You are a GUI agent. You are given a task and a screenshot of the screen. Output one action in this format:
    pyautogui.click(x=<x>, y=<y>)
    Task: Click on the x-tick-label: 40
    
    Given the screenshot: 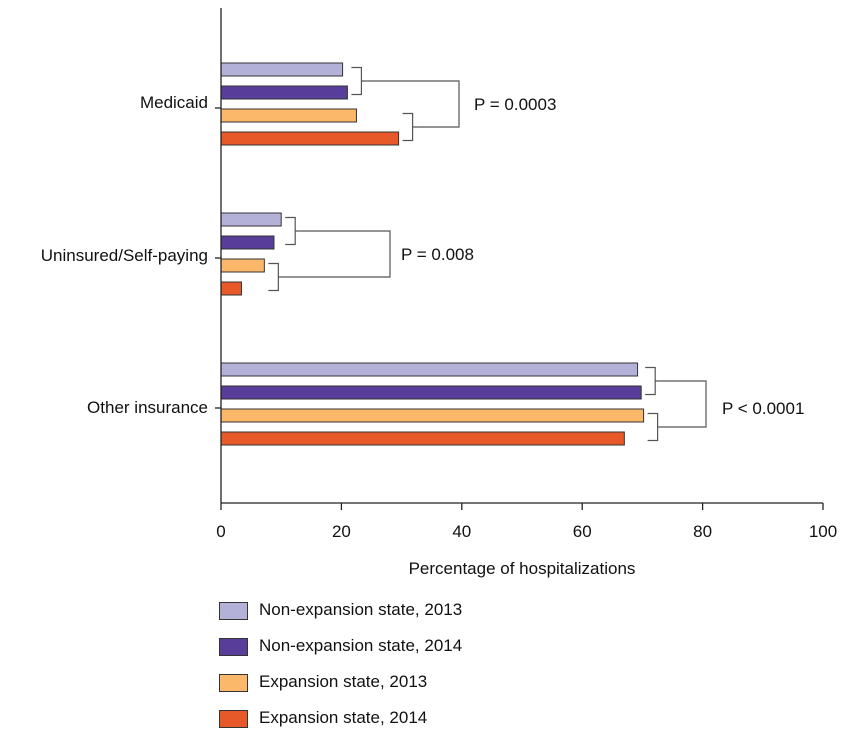 What is the action you would take?
    pyautogui.click(x=461, y=531)
    